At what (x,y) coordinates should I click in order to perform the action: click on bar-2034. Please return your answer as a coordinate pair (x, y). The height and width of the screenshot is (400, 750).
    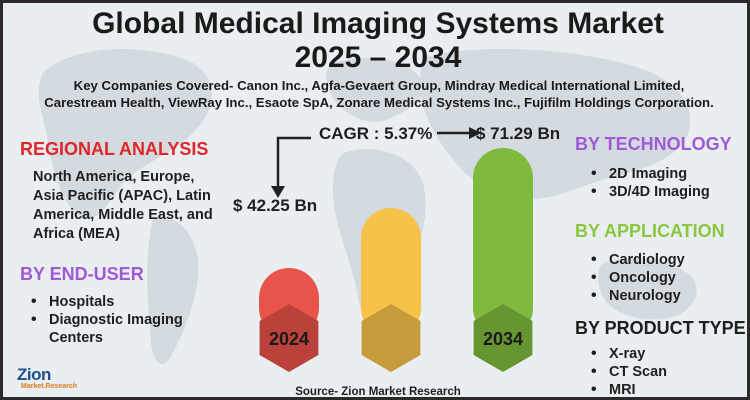
    Looking at the image, I should click on (503, 243).